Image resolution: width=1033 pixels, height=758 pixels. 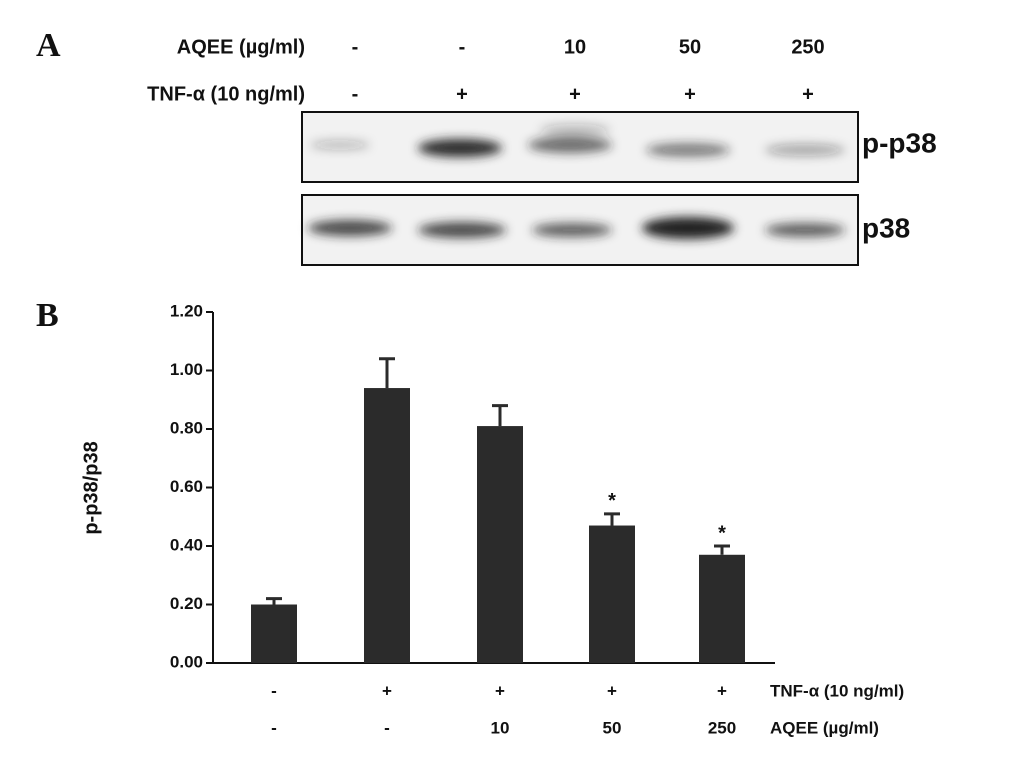 What do you see at coordinates (241, 47) in the screenshot?
I see `row-label: AQEE (µg/ml)` at bounding box center [241, 47].